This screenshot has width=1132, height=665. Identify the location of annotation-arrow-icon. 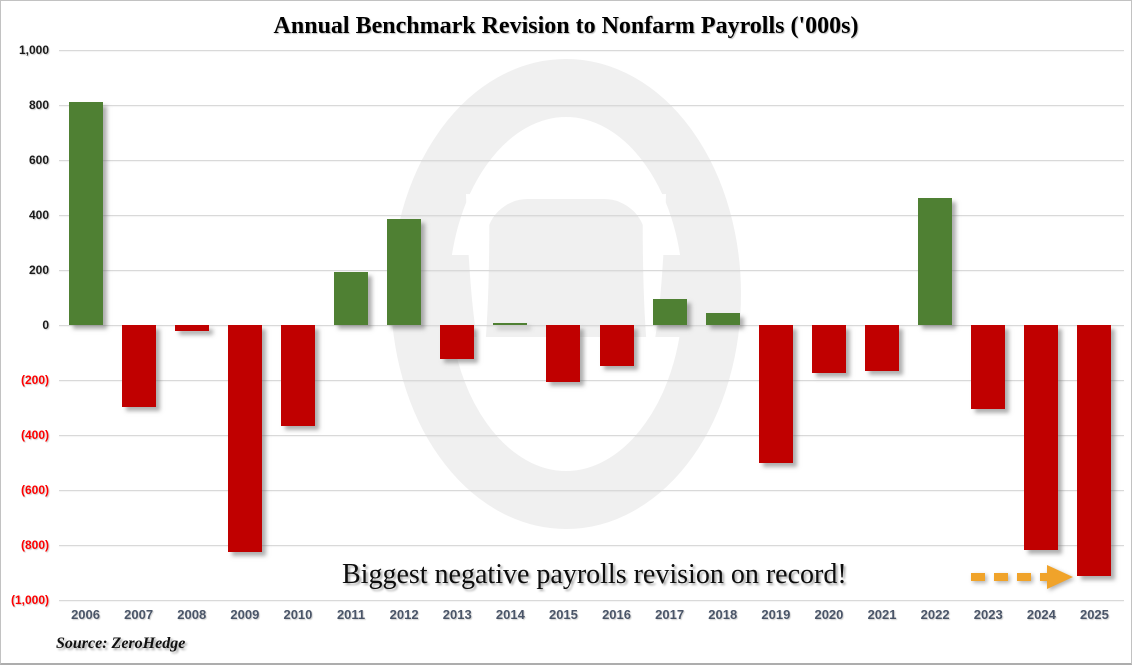
(1022, 577).